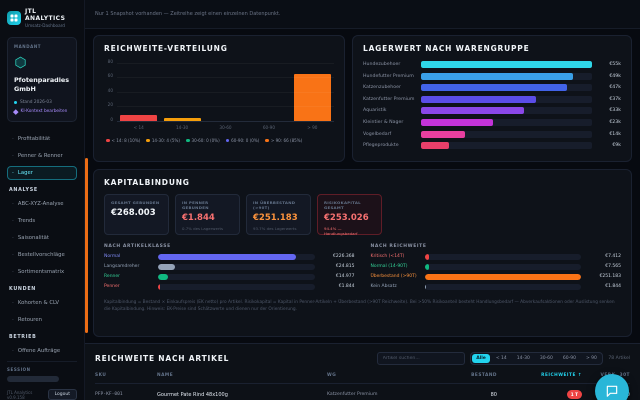 The width and height of the screenshot is (640, 400). What do you see at coordinates (110, 76) in the screenshot?
I see `y-tick: 60` at bounding box center [110, 76].